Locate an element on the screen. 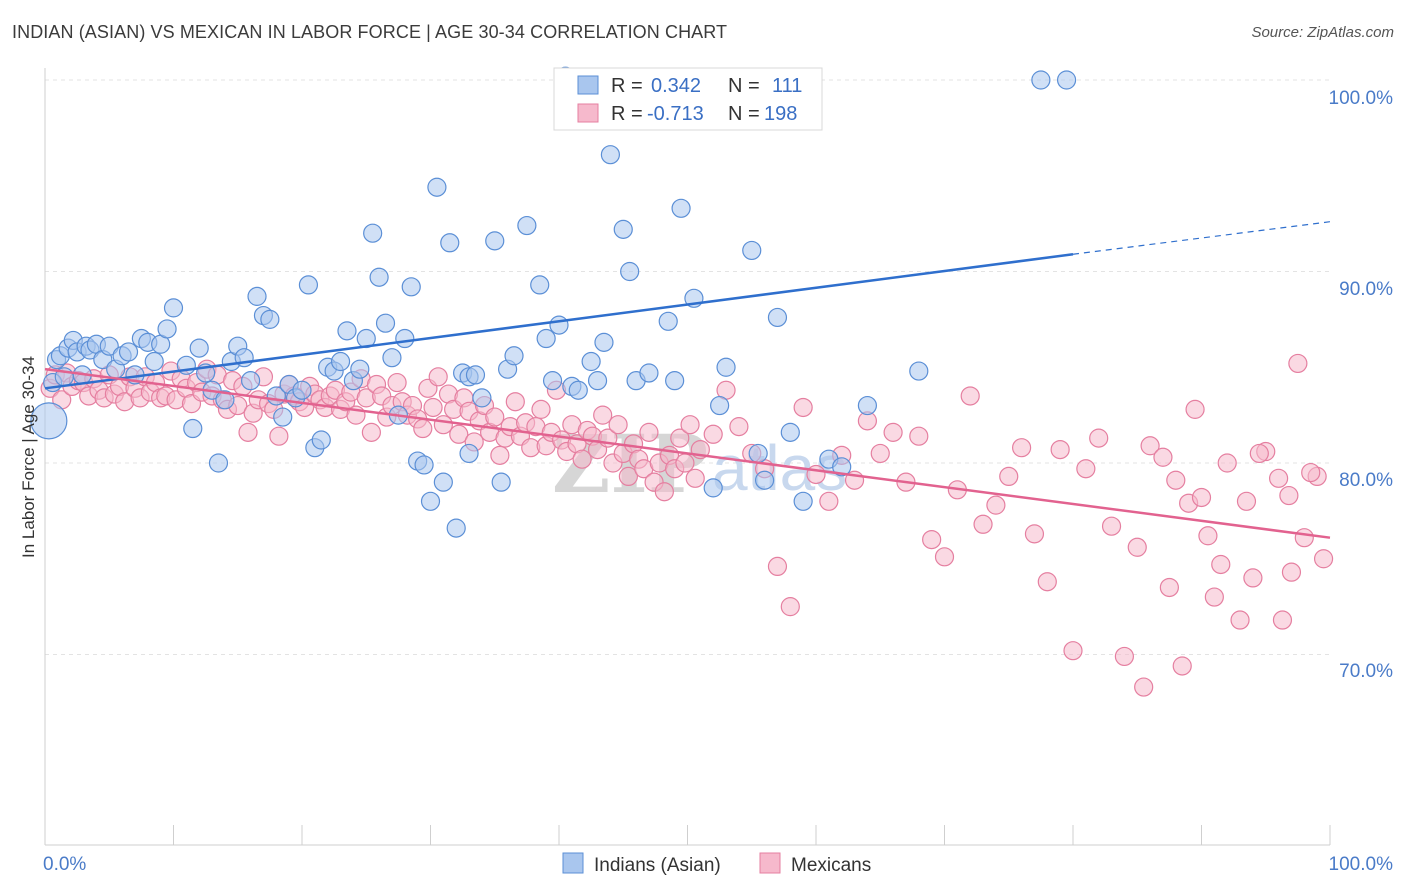 This screenshot has width=1406, height=892. y-axis-title: In Labor Force | Age 30-34 is located at coordinates (28, 457).